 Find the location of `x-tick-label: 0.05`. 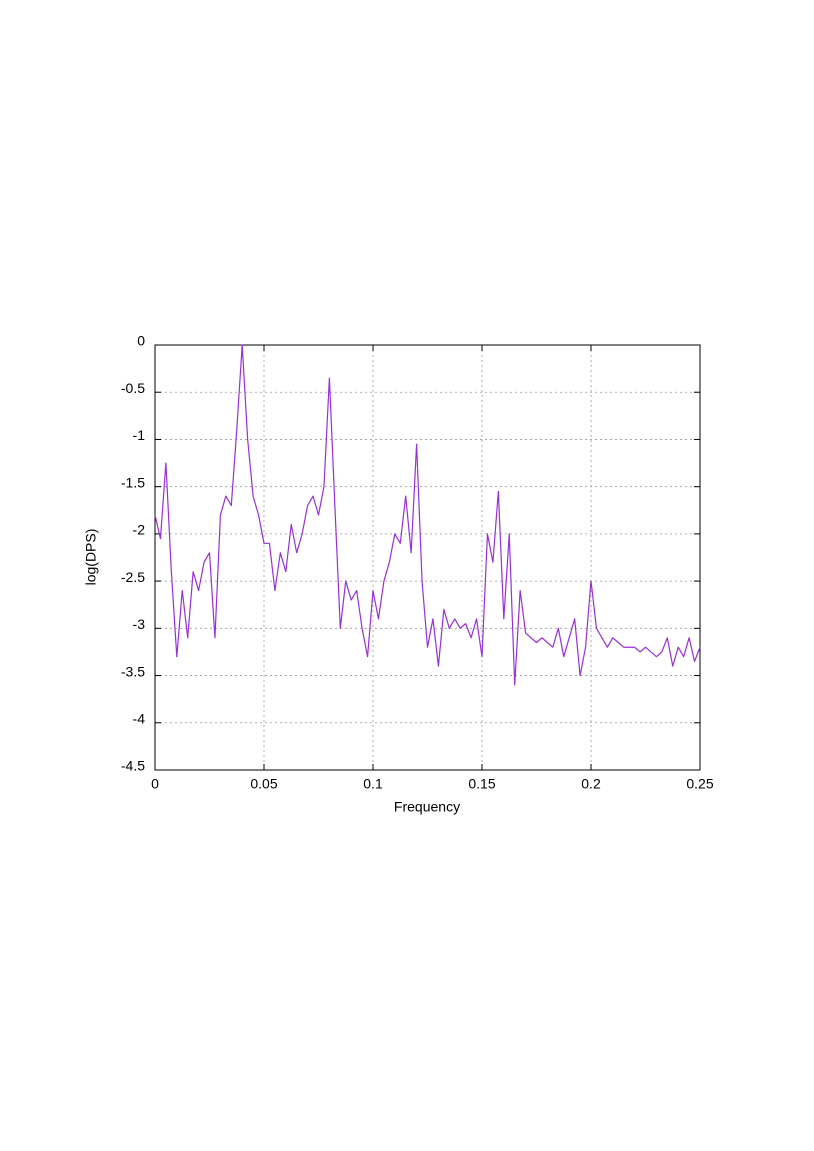

x-tick-label: 0.05 is located at coordinates (263, 784).